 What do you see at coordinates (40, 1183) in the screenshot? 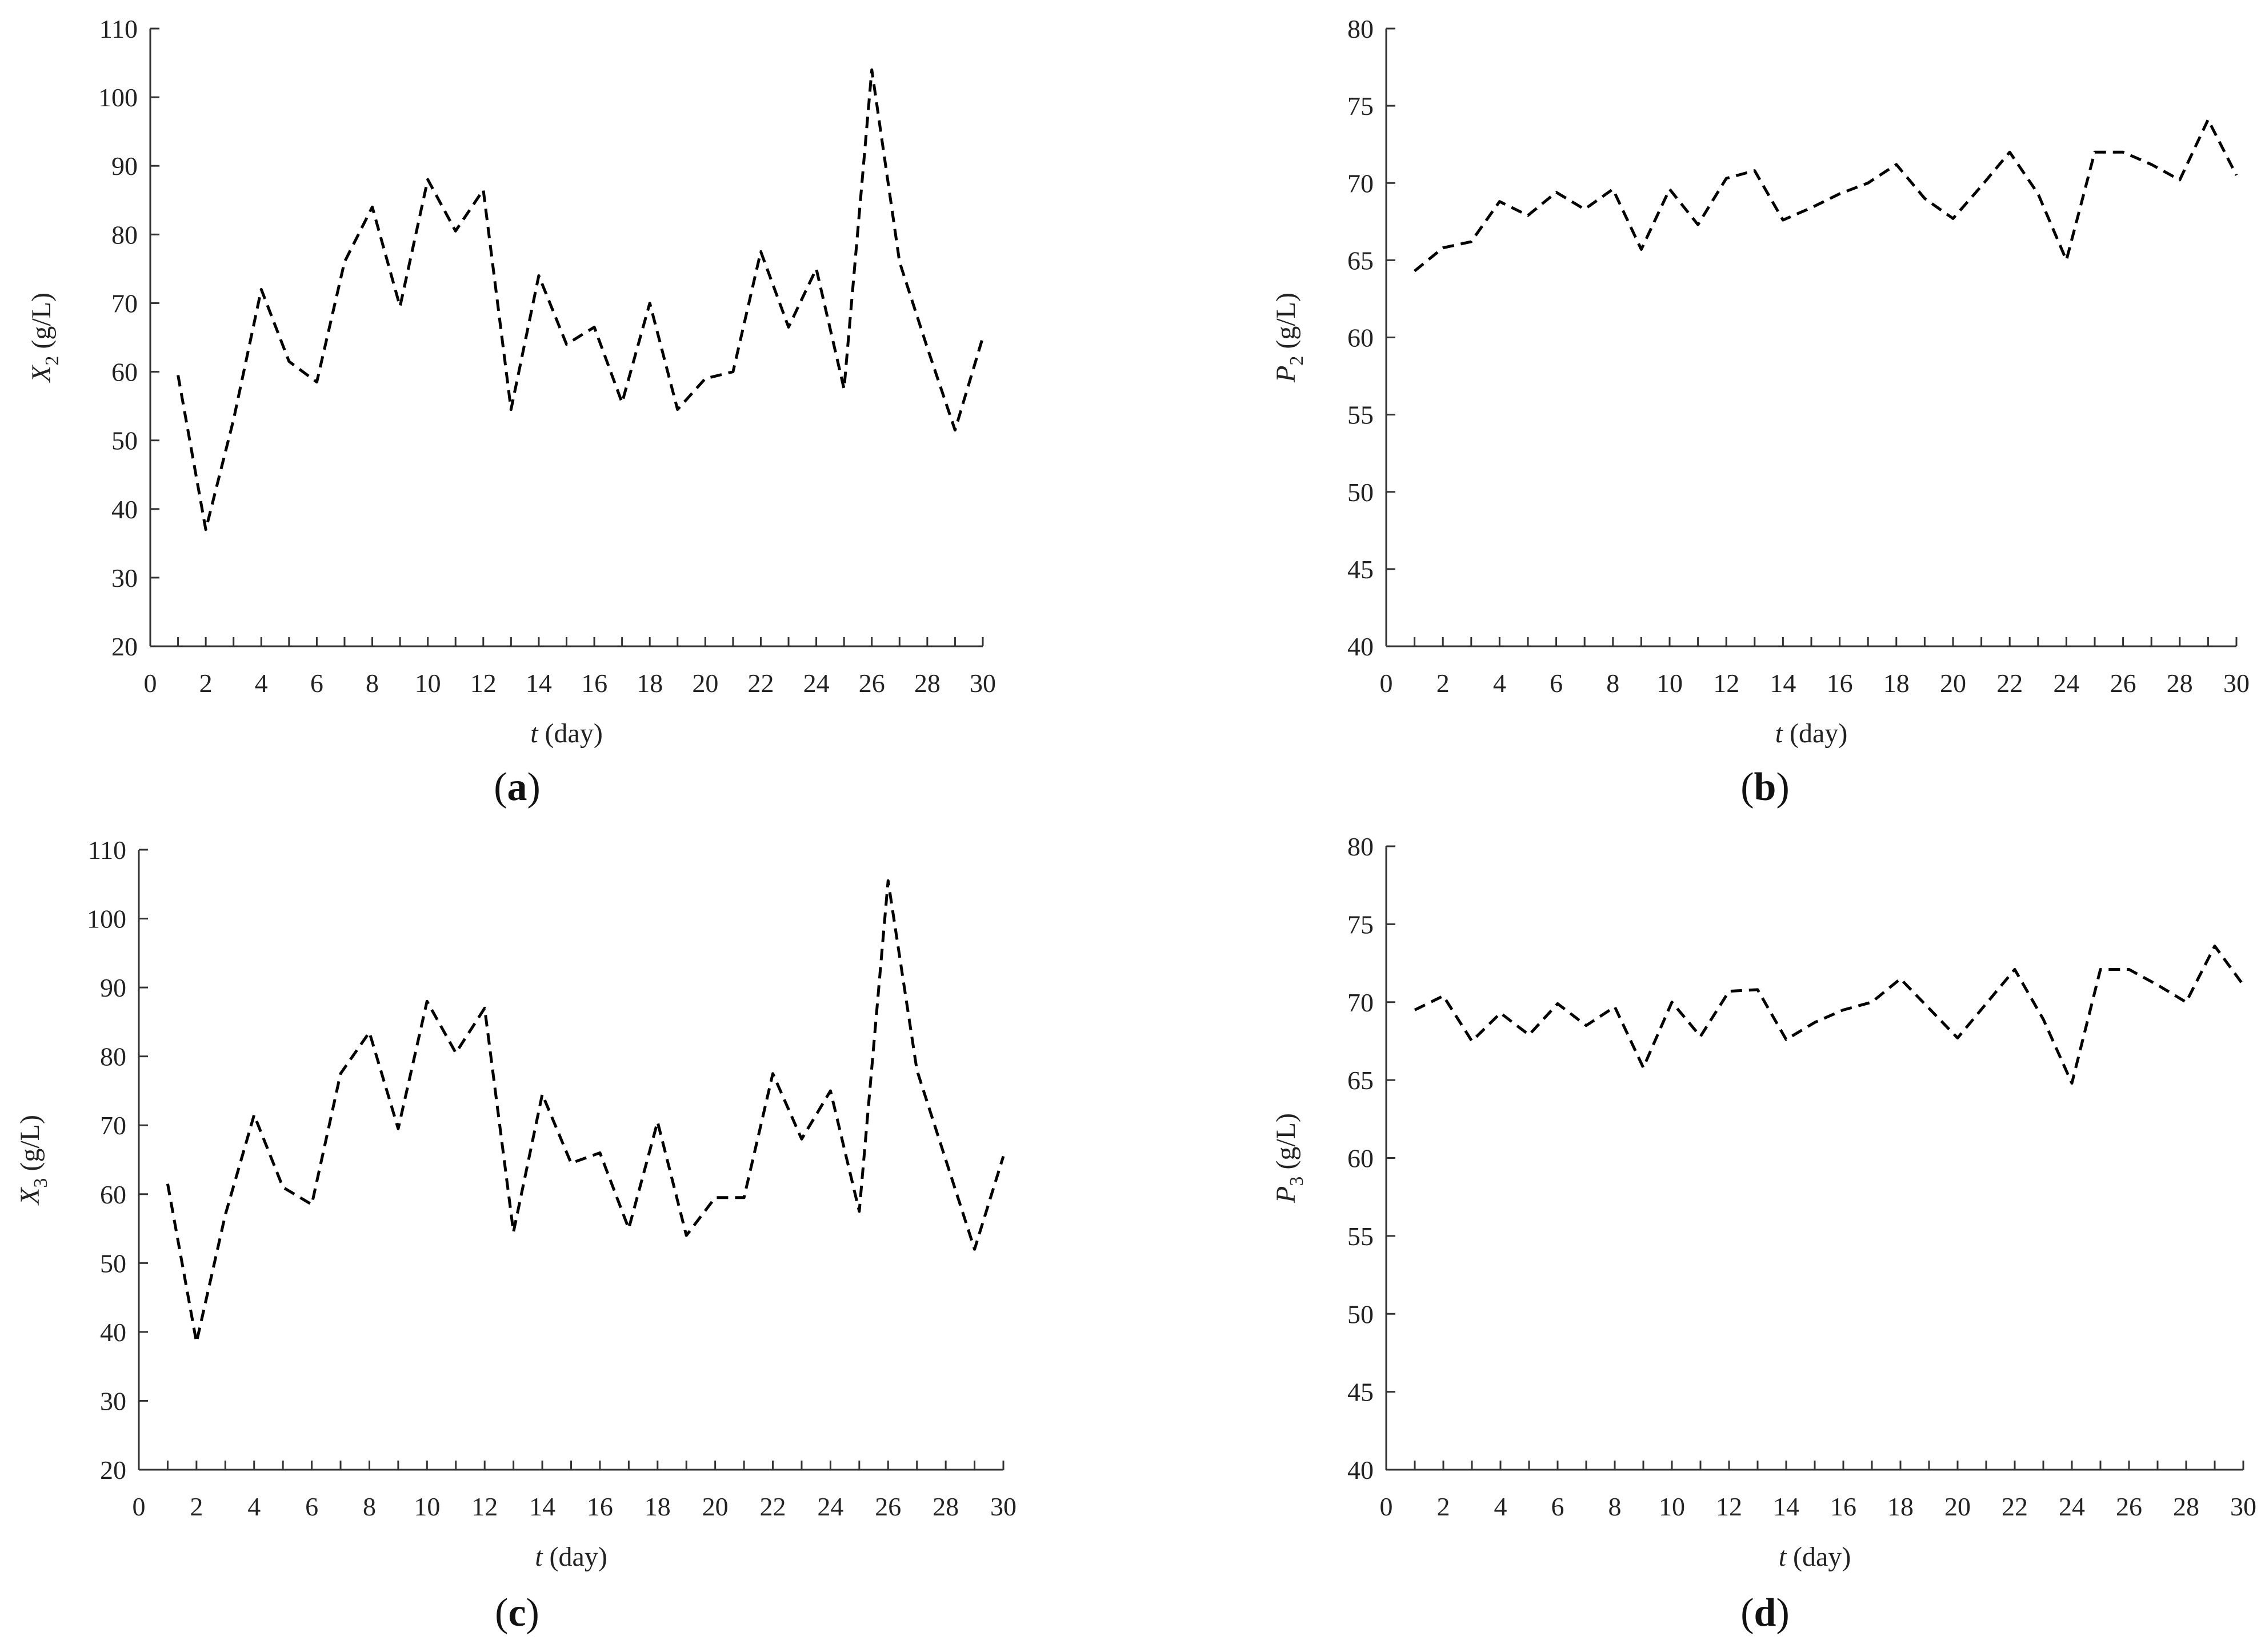
I see `y-axis-label-subscript: 3` at bounding box center [40, 1183].